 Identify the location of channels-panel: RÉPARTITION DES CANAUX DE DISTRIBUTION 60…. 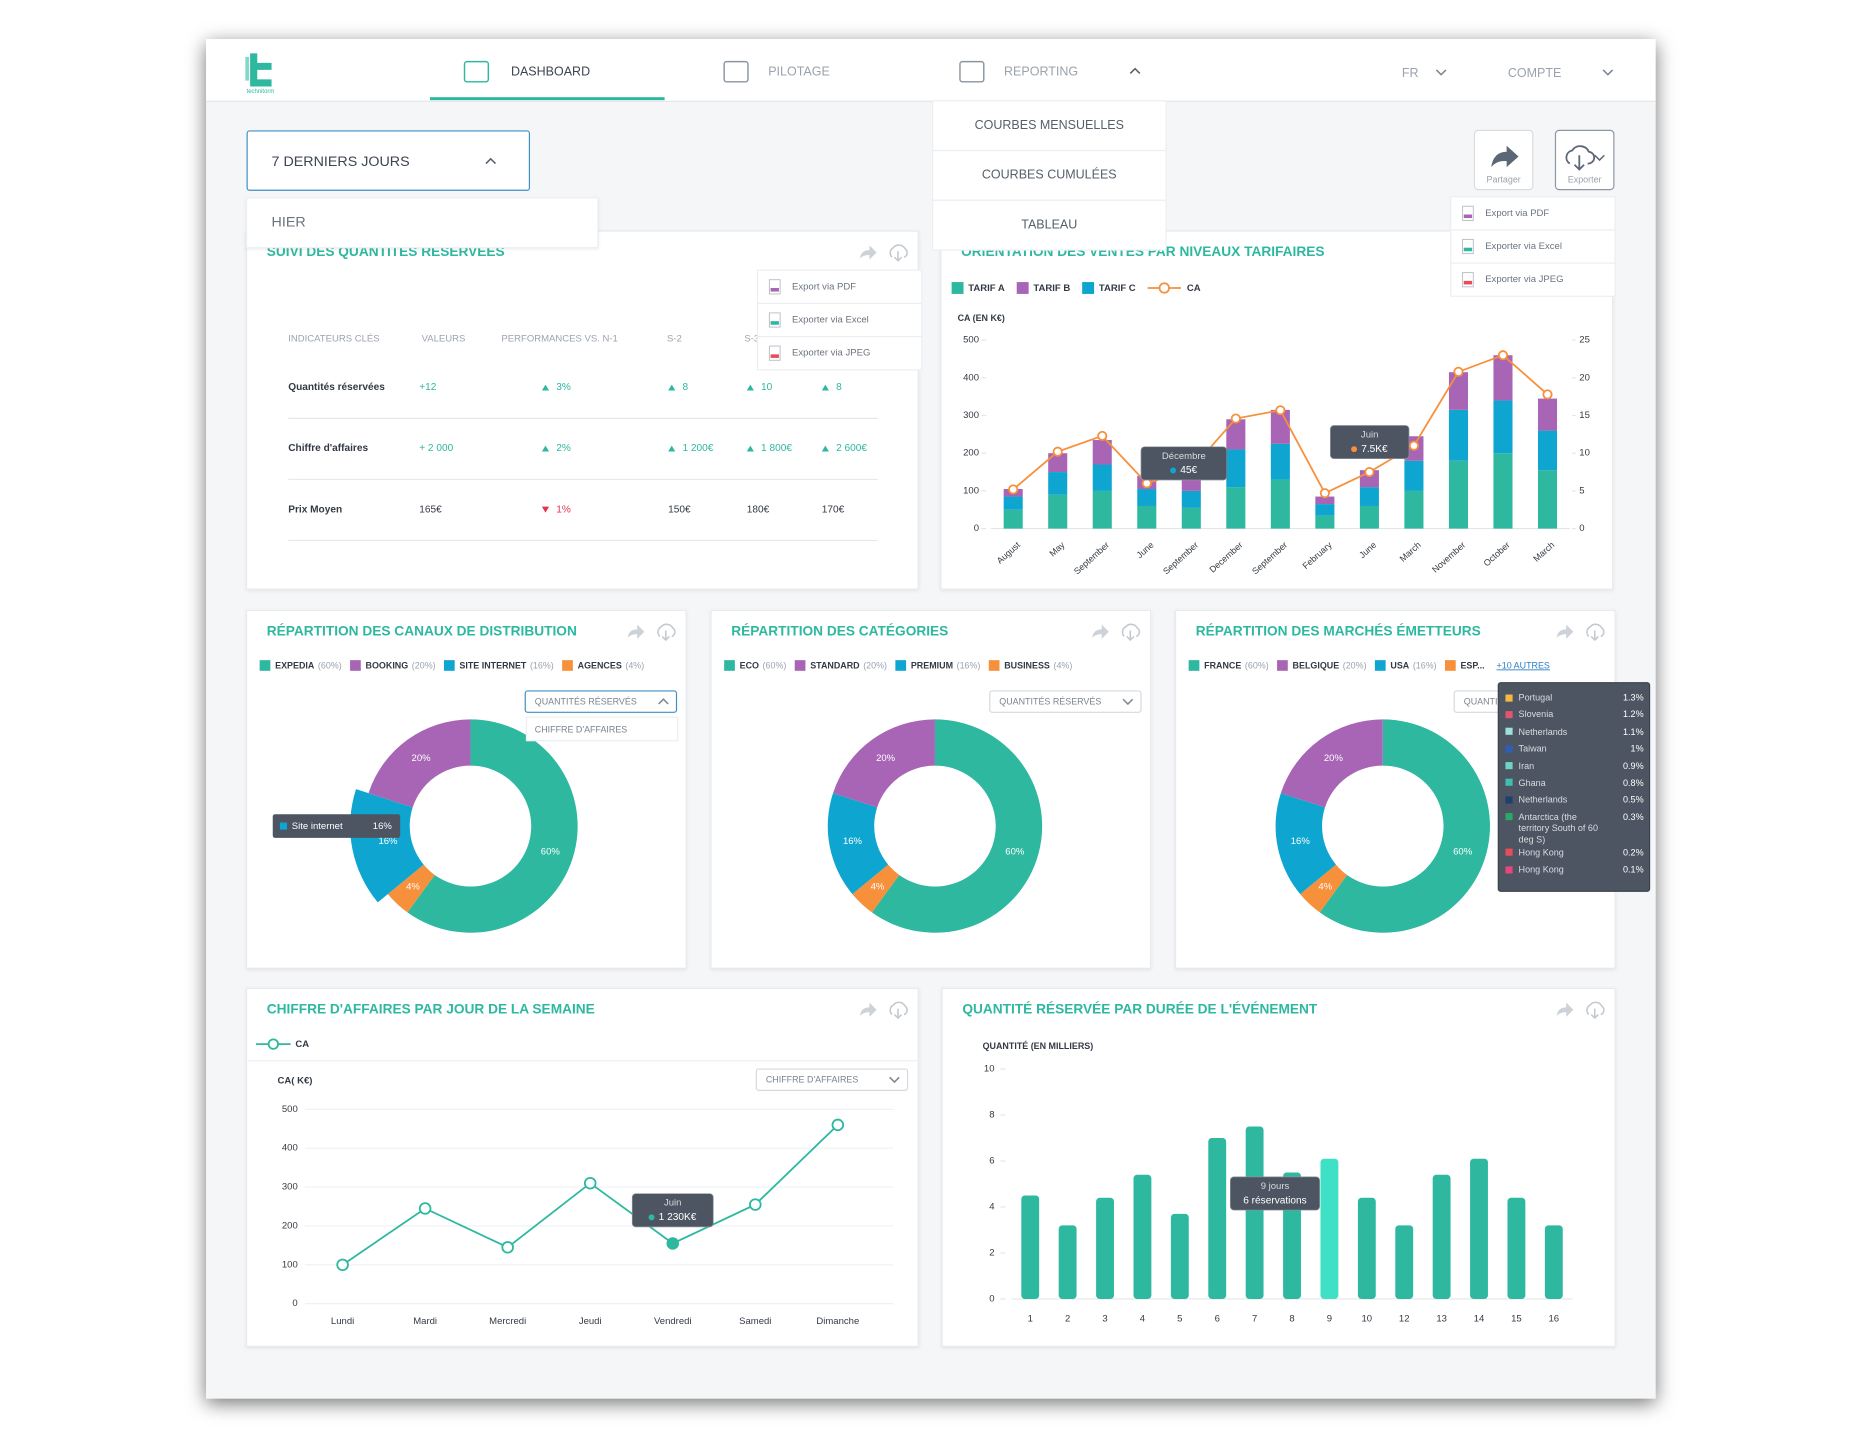
(466, 789).